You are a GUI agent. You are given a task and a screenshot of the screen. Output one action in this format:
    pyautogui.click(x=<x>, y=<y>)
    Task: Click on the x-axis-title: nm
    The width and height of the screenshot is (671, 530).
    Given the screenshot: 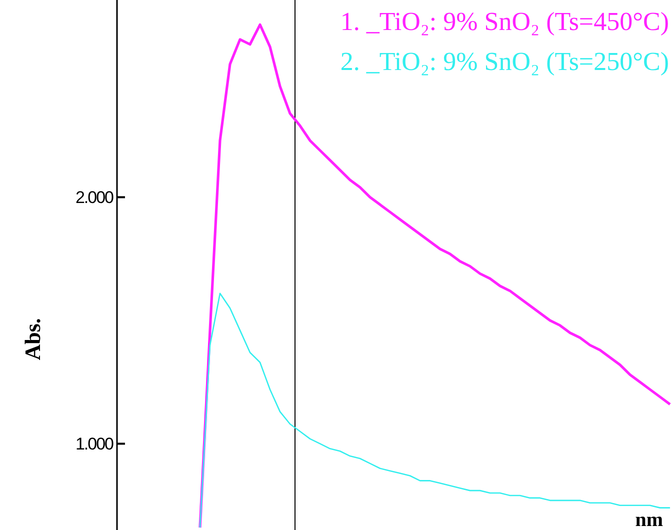 What is the action you would take?
    pyautogui.click(x=649, y=519)
    